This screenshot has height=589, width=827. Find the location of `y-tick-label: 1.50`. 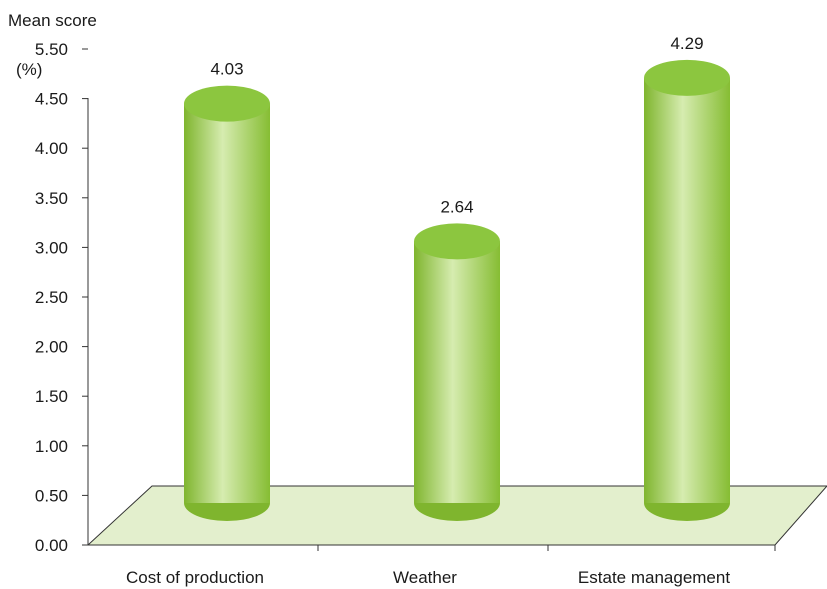

y-tick-label: 1.50 is located at coordinates (51, 396).